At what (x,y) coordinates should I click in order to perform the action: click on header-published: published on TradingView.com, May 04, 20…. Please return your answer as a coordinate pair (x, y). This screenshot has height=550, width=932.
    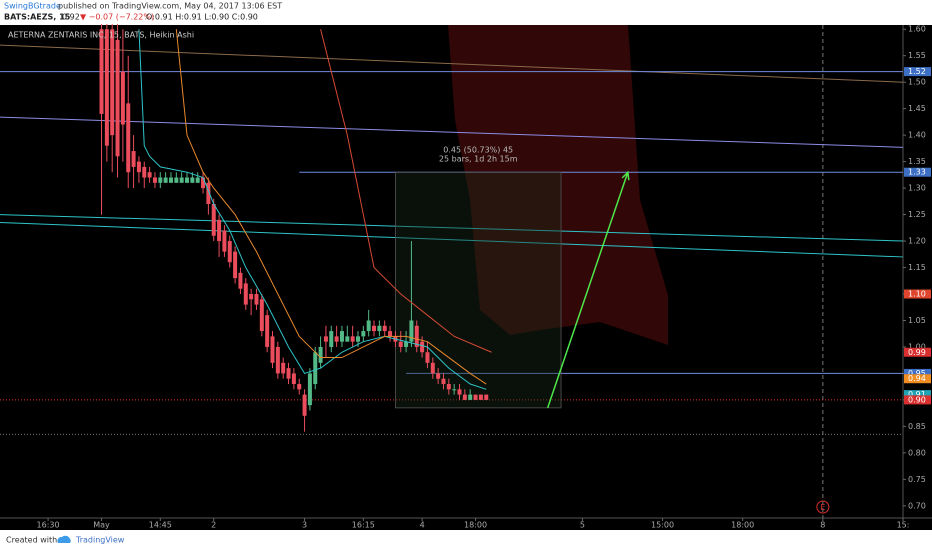
    Looking at the image, I should click on (170, 6).